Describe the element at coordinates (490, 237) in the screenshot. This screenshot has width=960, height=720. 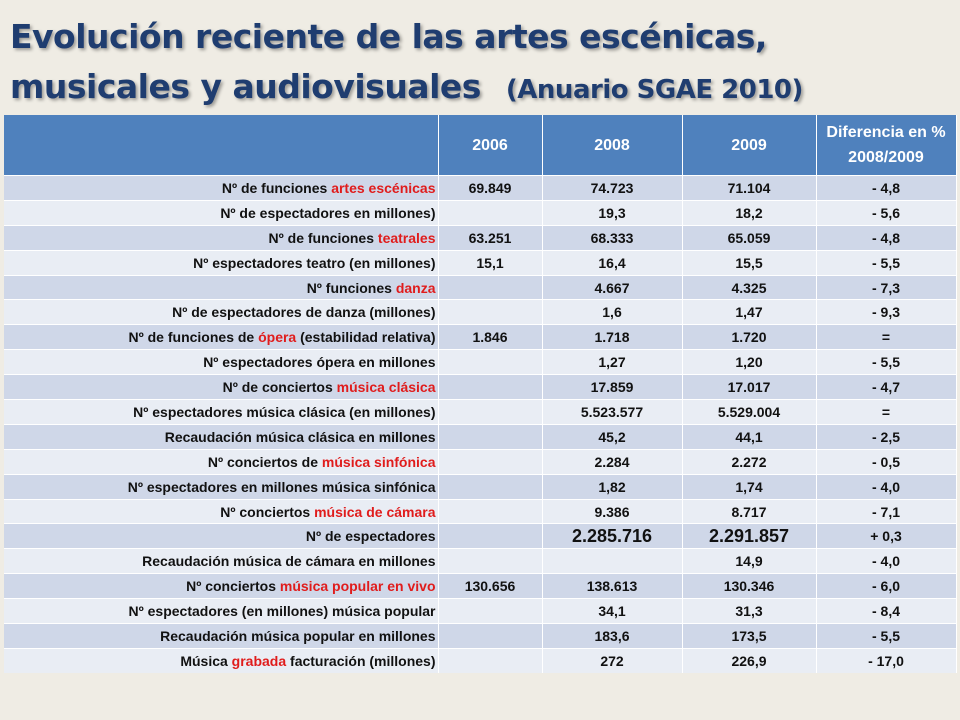
I see `cell-v2006: 63.251` at that location.